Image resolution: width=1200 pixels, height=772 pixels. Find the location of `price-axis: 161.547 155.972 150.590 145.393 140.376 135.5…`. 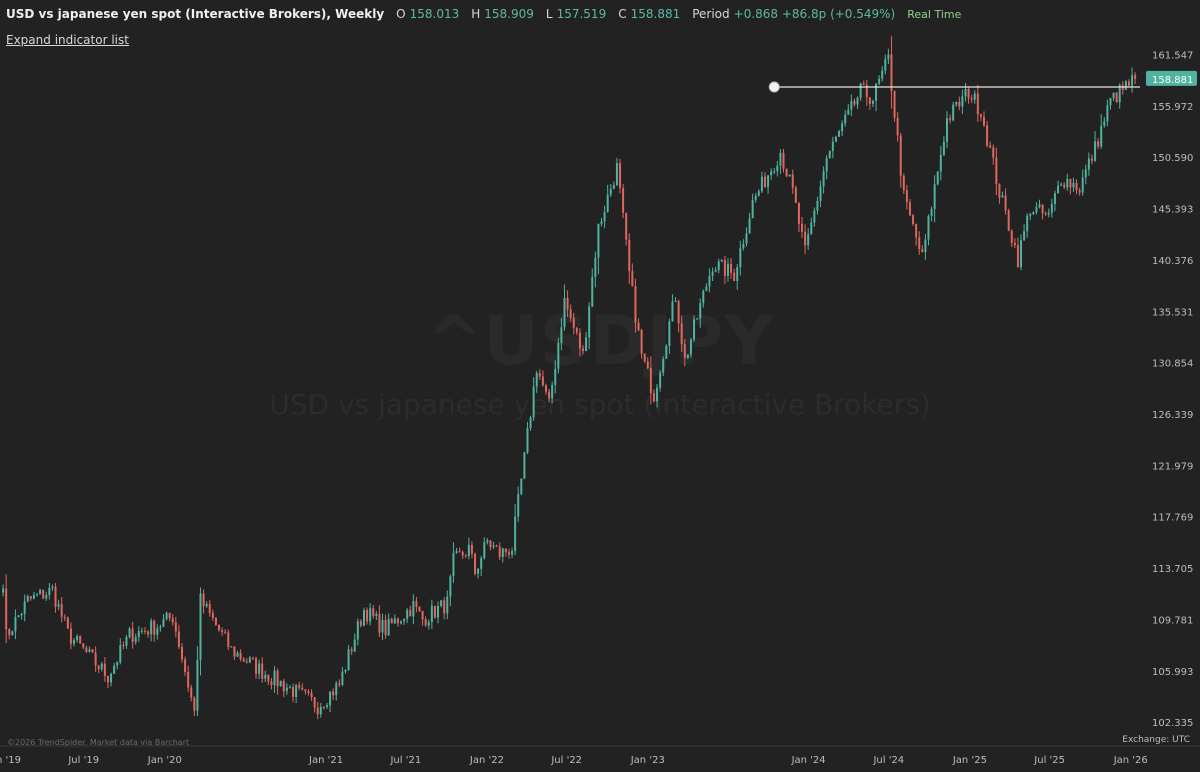

price-axis: 161.547 155.972 150.590 145.393 140.376 135.5… is located at coordinates (1171, 390).